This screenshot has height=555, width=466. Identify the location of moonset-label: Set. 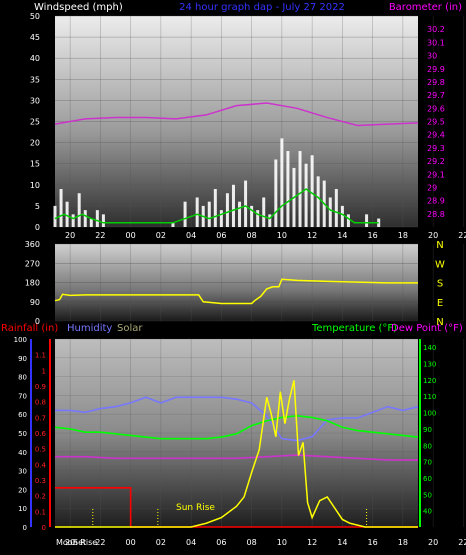
(79, 542).